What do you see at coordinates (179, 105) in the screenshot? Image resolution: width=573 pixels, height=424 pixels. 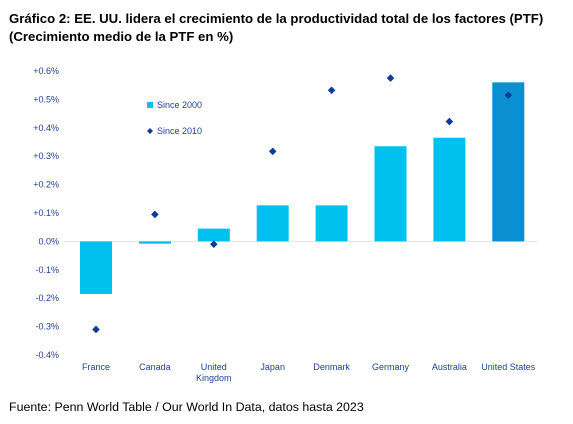 I see `legend-label-since-2000: Since 2000` at bounding box center [179, 105].